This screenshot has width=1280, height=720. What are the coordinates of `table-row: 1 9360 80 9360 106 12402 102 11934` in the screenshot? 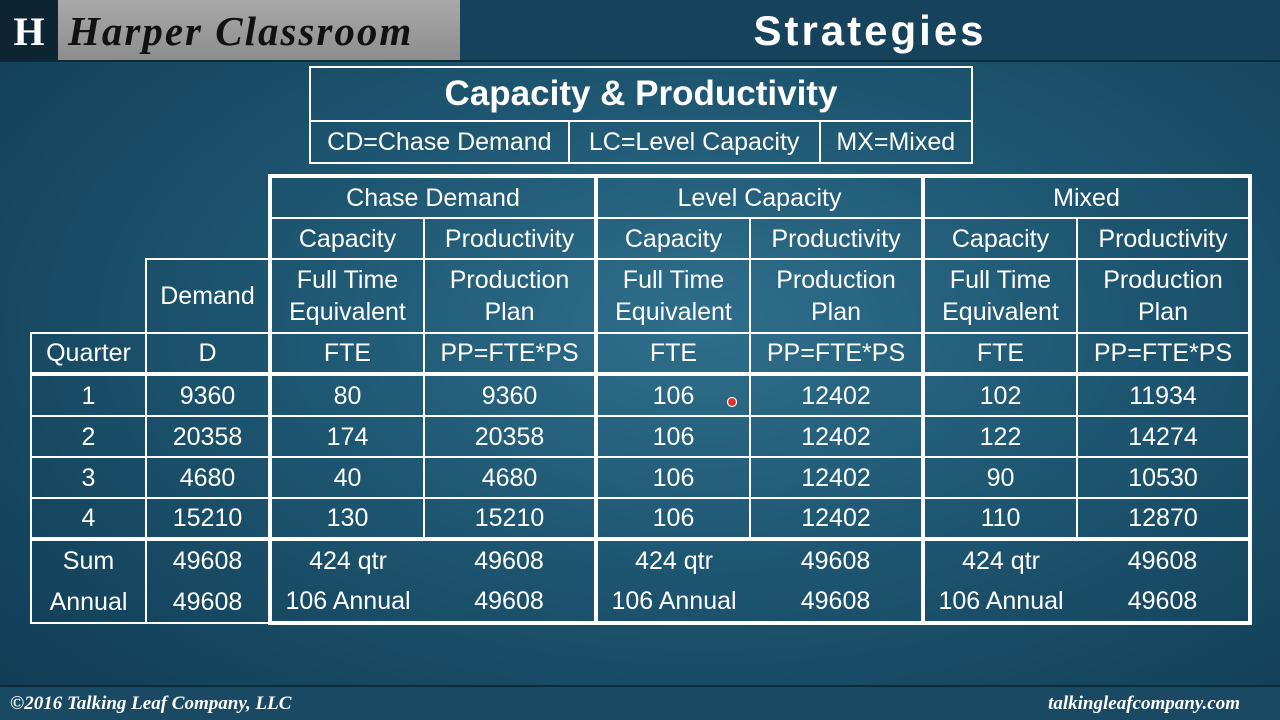 It's located at (641, 394).